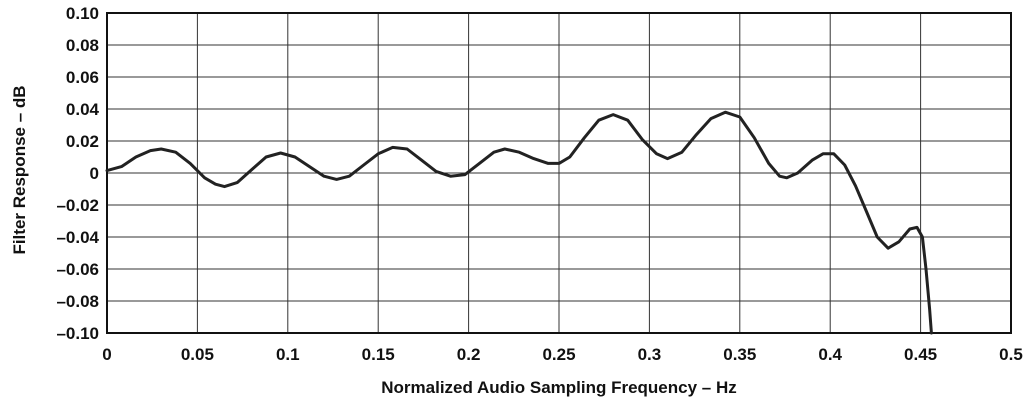  What do you see at coordinates (469, 354) in the screenshot?
I see `x-tick-label: 0.2` at bounding box center [469, 354].